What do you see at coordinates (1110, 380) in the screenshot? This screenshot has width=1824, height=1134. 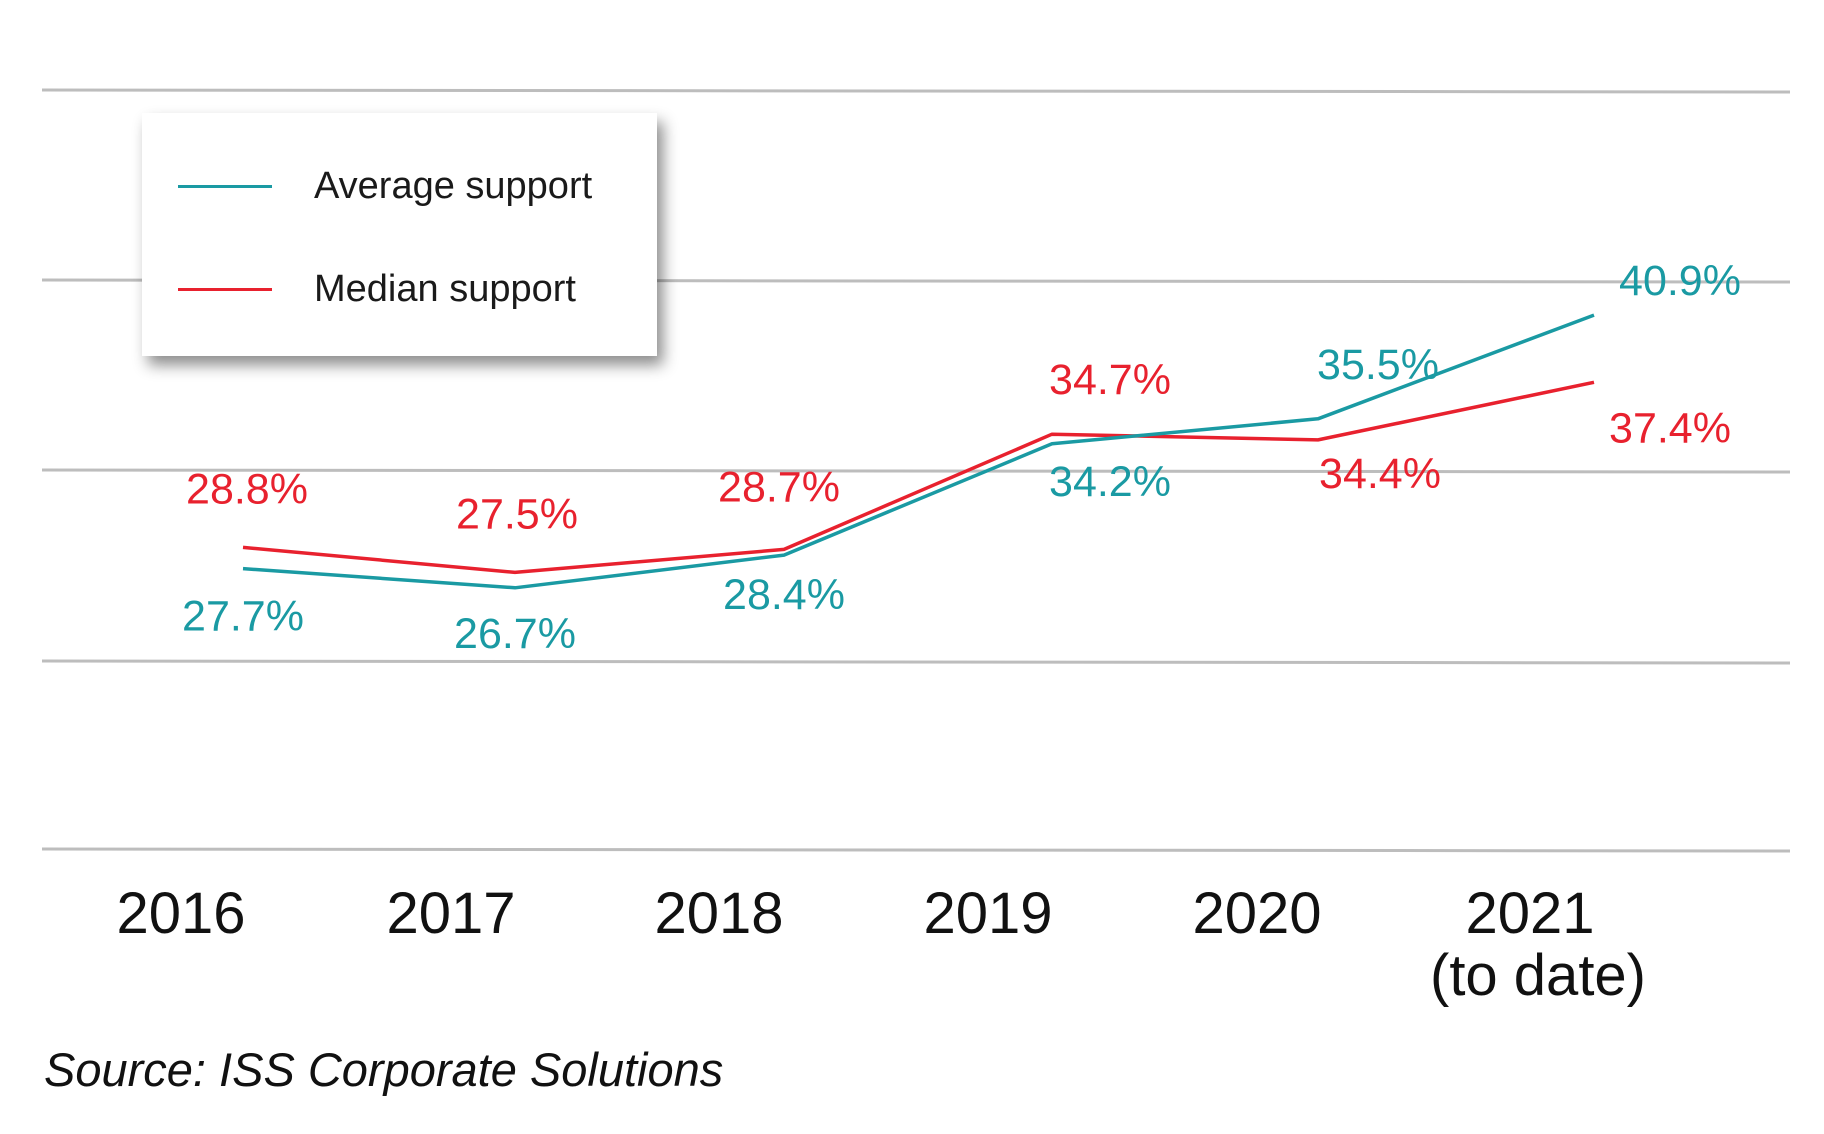 I see `data-label-median: 34.7%` at bounding box center [1110, 380].